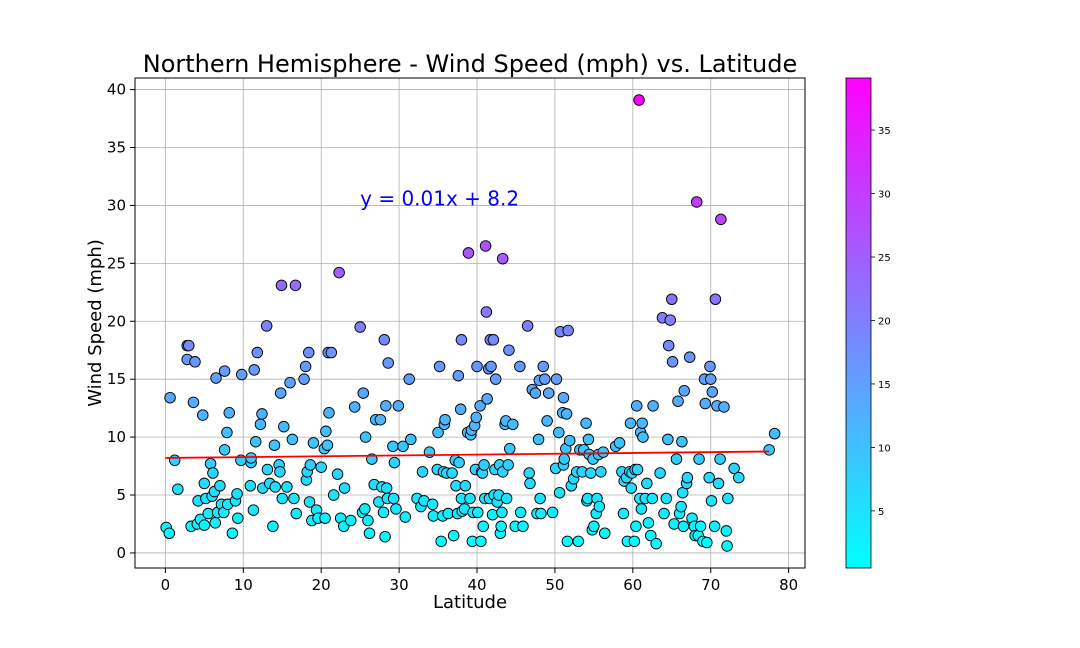  I want to click on y-tick-label: 20, so click(116, 321).